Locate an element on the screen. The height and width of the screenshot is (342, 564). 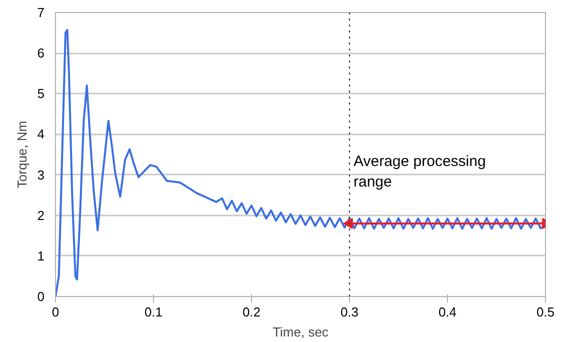
x-tick-label: 0.3 is located at coordinates (349, 312).